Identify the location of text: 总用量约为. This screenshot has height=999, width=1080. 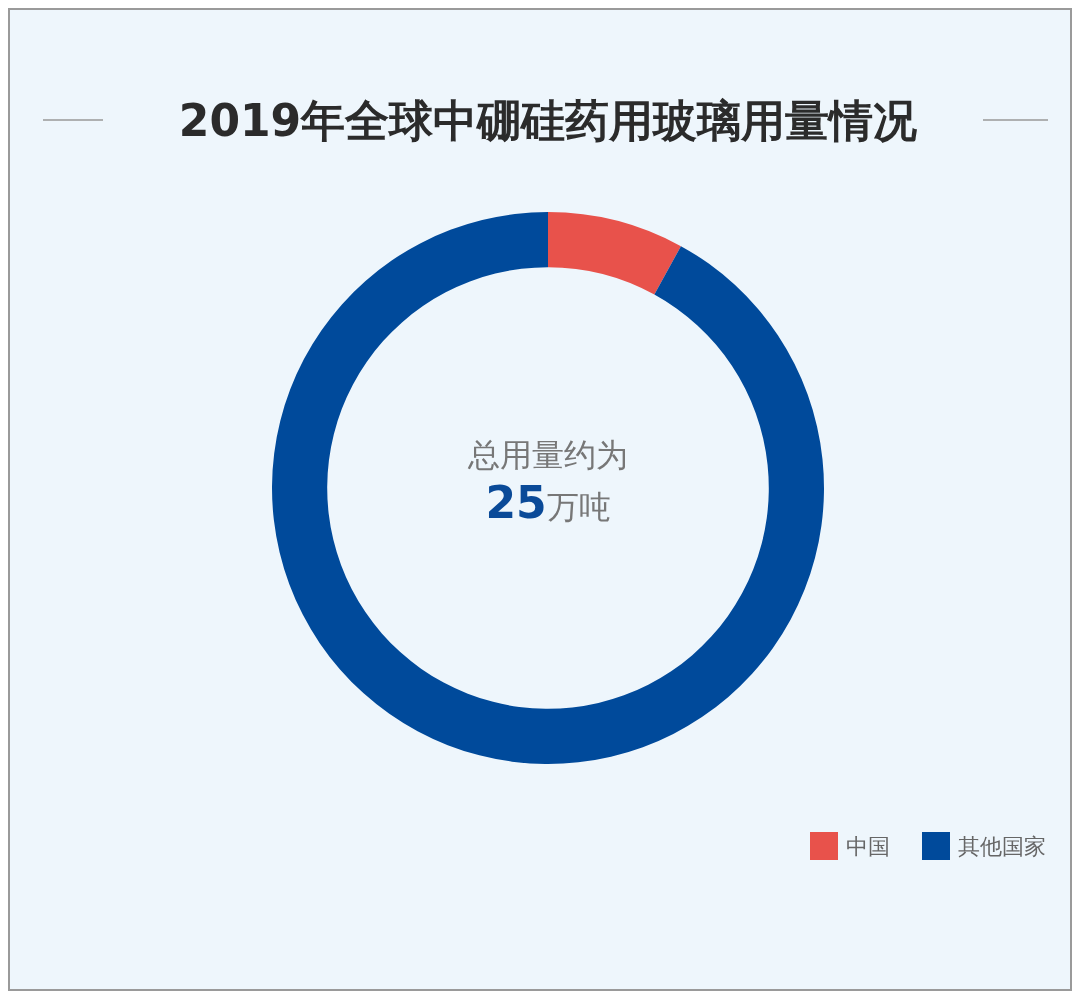
(547, 455).